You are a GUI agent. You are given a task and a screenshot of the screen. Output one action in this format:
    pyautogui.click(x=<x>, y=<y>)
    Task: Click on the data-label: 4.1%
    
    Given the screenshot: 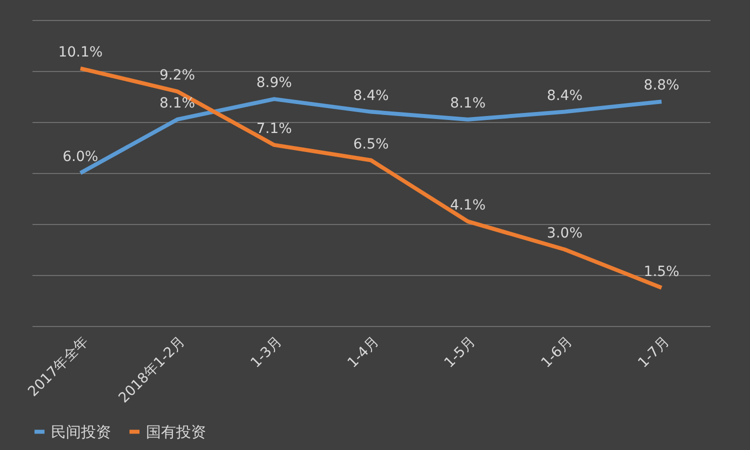 What is the action you would take?
    pyautogui.click(x=468, y=205)
    